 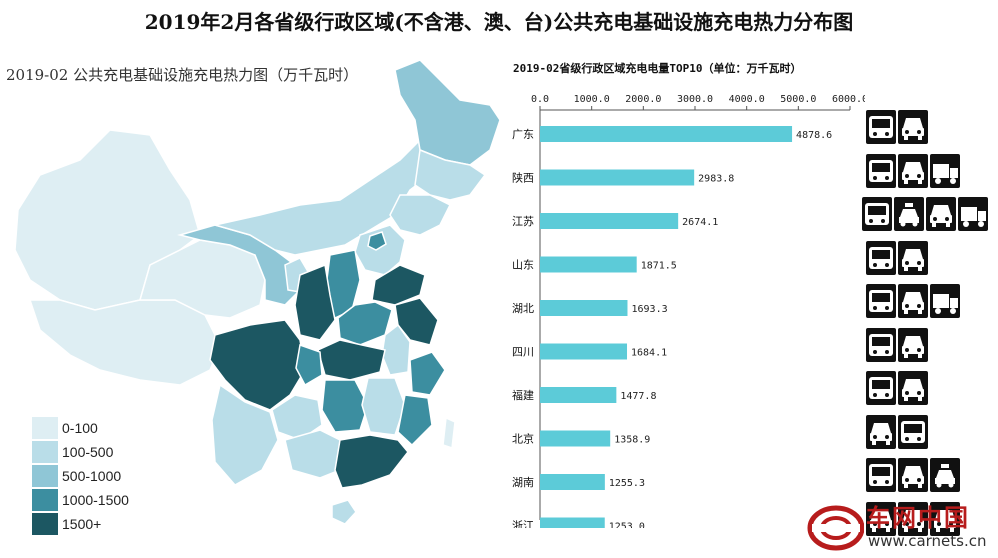 What do you see at coordinates (927, 541) in the screenshot?
I see `watermark-url: www.carnets.cn` at bounding box center [927, 541].